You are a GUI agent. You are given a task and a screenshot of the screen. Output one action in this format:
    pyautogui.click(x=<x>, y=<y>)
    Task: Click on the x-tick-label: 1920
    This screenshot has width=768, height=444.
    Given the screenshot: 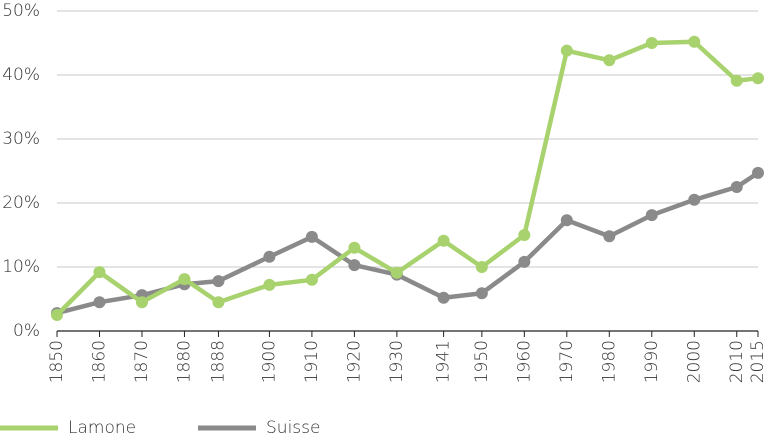 What is the action you would take?
    pyautogui.click(x=354, y=361)
    